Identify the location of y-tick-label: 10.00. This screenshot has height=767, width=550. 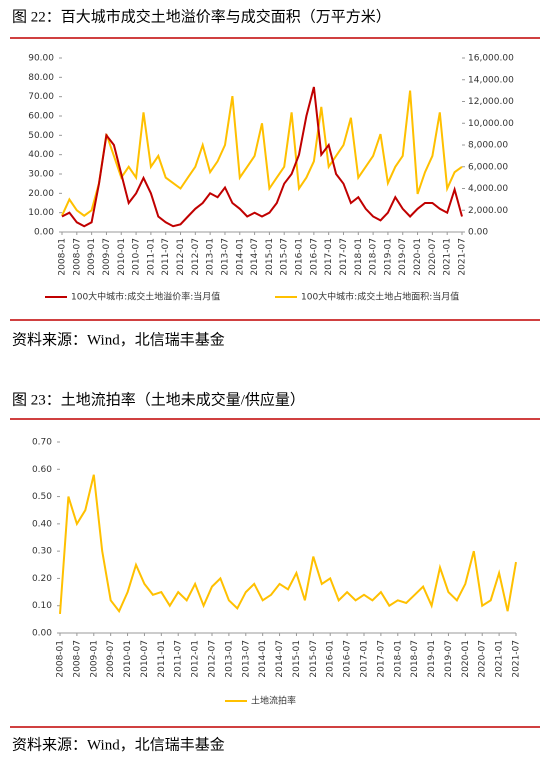
(41, 213).